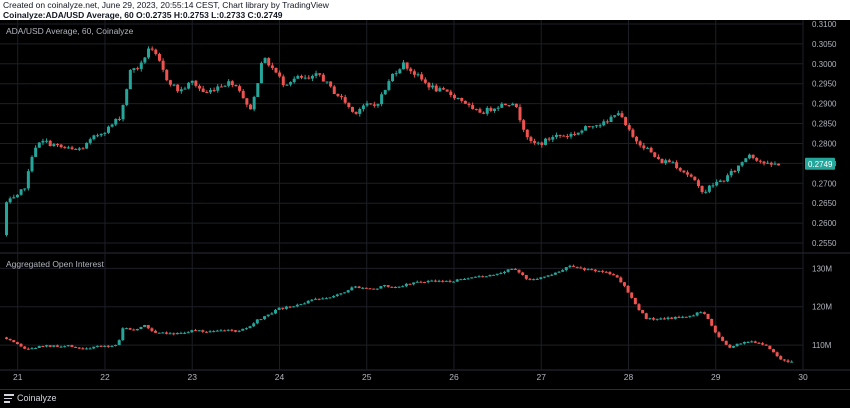 Image resolution: width=850 pixels, height=408 pixels. Describe the element at coordinates (820, 164) in the screenshot. I see `last-price-label: 0.2749` at that location.